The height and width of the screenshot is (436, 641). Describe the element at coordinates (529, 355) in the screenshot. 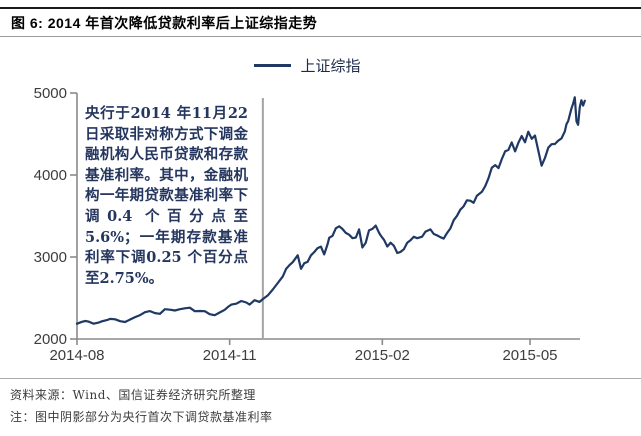

I see `x-tick-label: 2015-05` at that location.